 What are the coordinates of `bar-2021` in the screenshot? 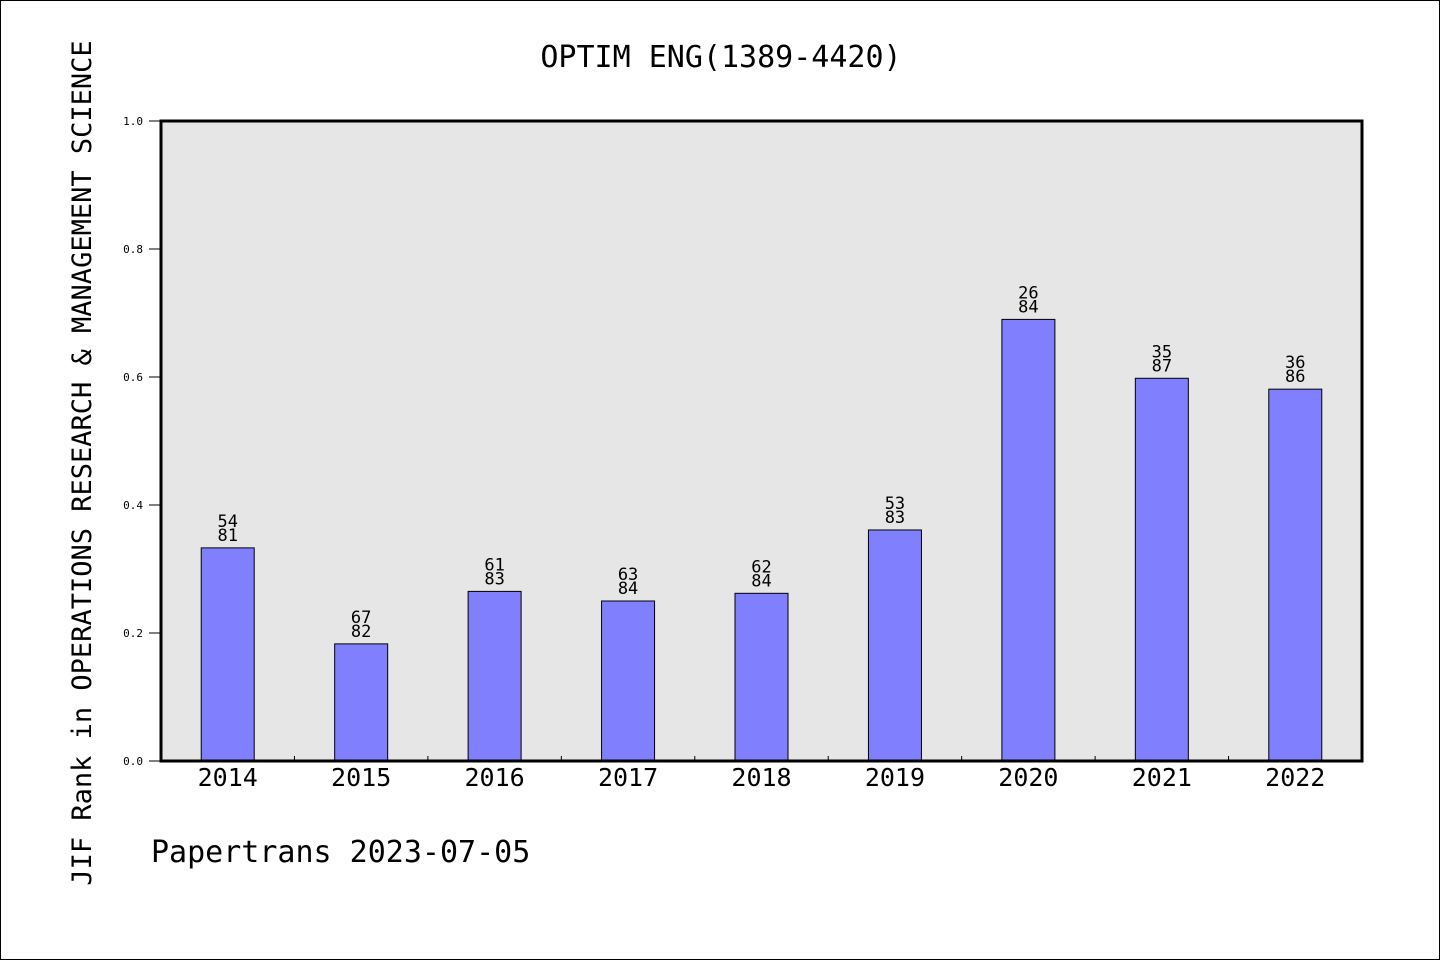 It's located at (1161, 569).